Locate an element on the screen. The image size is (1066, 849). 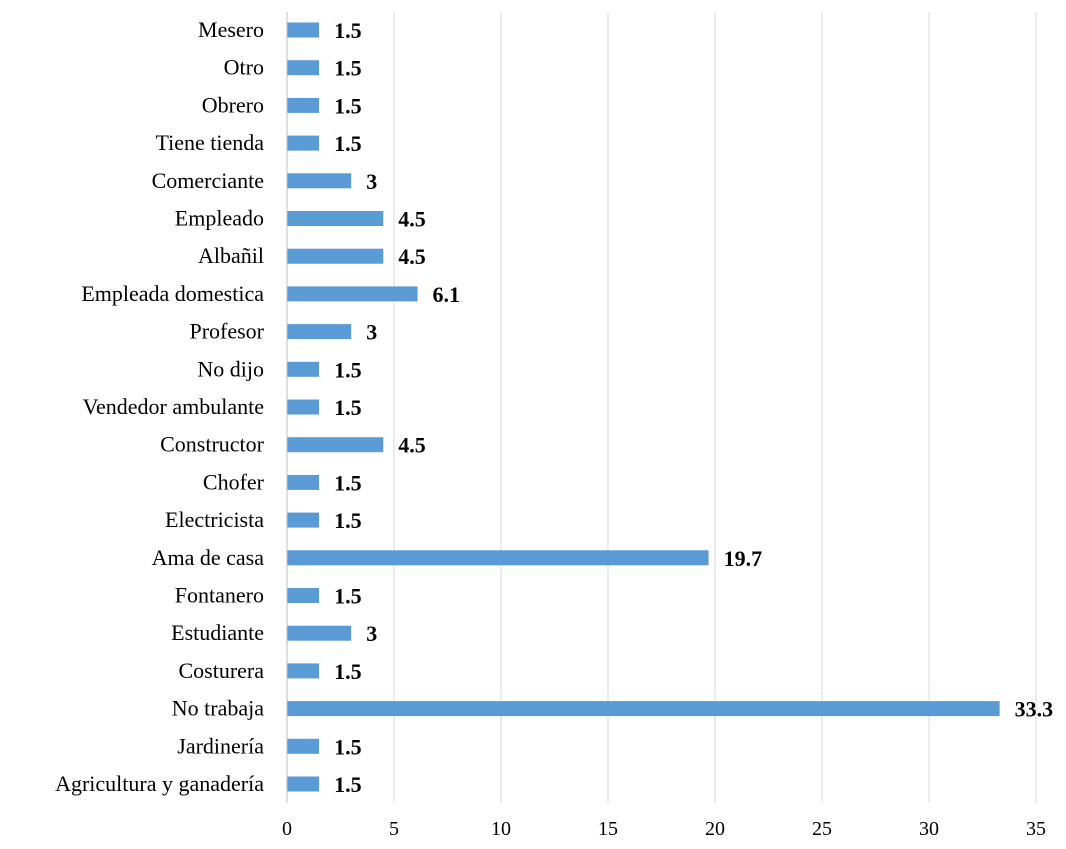
category-label: Constructor is located at coordinates (212, 444).